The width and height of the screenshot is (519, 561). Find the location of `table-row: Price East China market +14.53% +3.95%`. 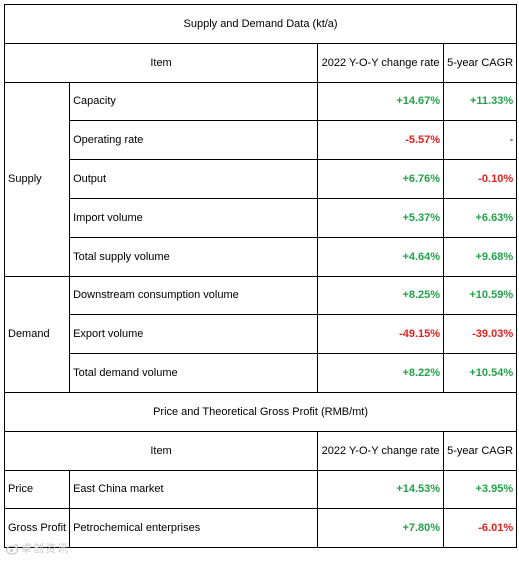

table-row: Price East China market +14.53% +3.95% is located at coordinates (260, 489).